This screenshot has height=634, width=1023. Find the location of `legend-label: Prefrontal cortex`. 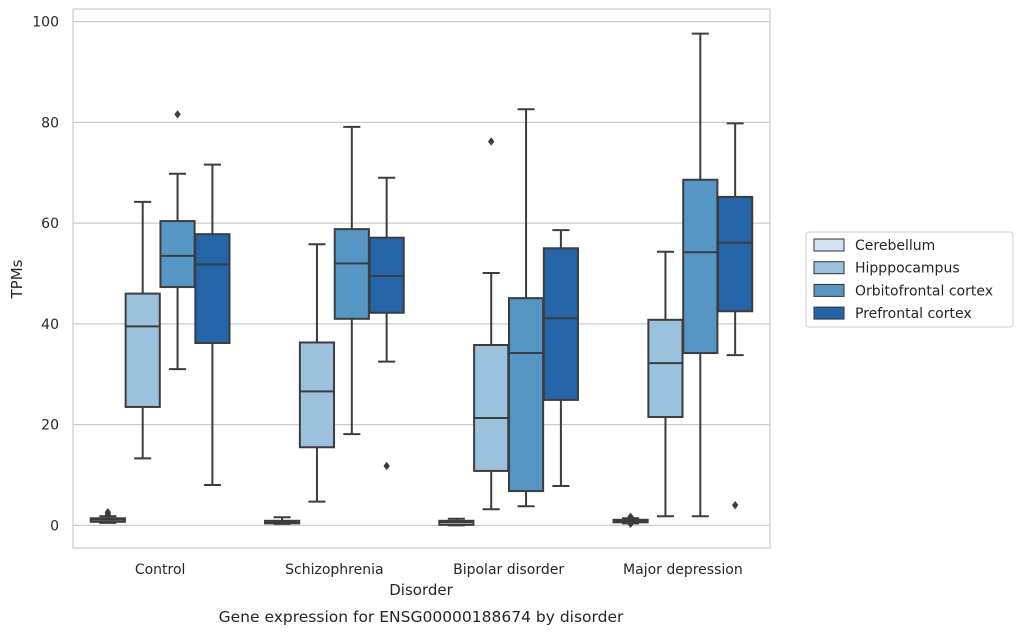

legend-label: Prefrontal cortex is located at coordinates (913, 314).